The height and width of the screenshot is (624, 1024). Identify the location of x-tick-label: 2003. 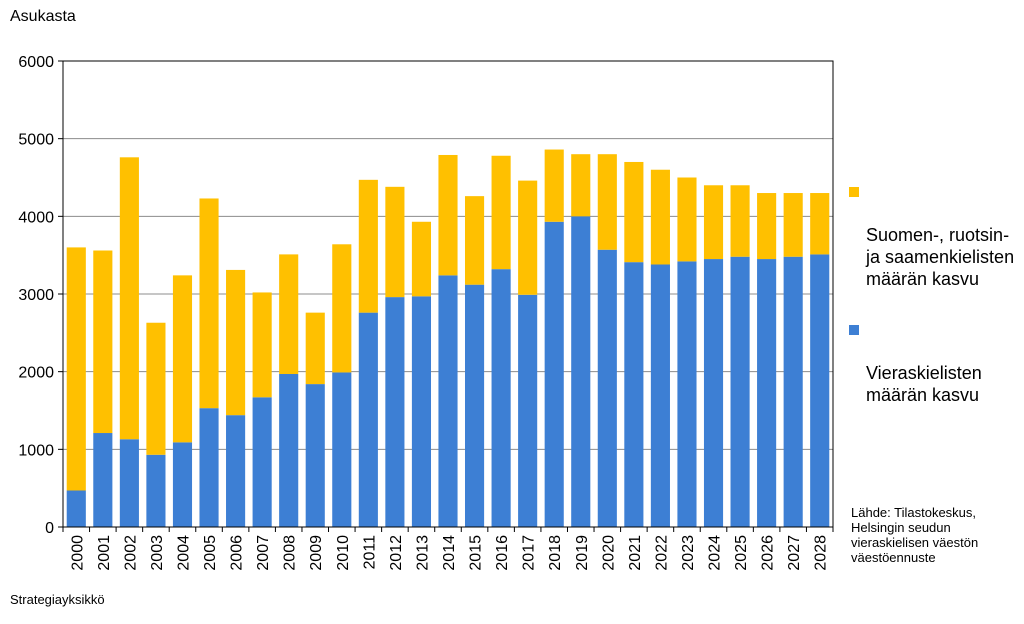
(157, 553).